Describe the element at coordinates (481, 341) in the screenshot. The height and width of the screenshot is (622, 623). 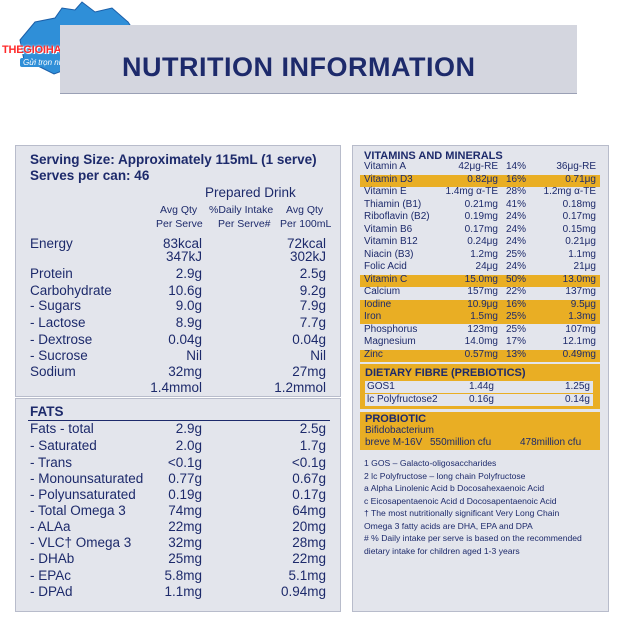
I see `vitamin-serve: 14.0mg` at that location.